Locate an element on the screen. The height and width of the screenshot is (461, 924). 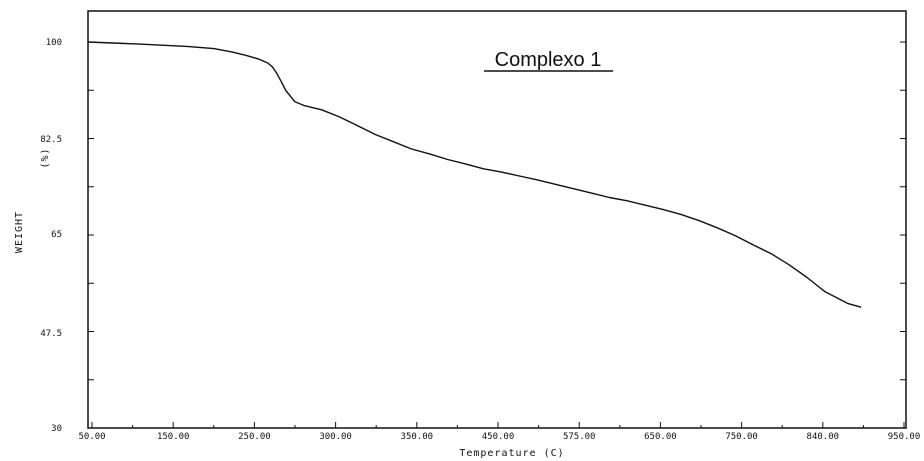
y-tick-label: 100 is located at coordinates (54, 43).